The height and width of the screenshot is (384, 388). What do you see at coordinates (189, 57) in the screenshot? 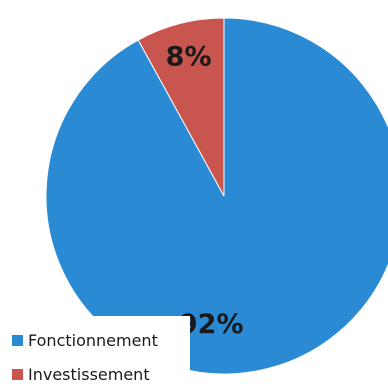
I see `pie-slice-label-investissement: 8%` at bounding box center [189, 57].